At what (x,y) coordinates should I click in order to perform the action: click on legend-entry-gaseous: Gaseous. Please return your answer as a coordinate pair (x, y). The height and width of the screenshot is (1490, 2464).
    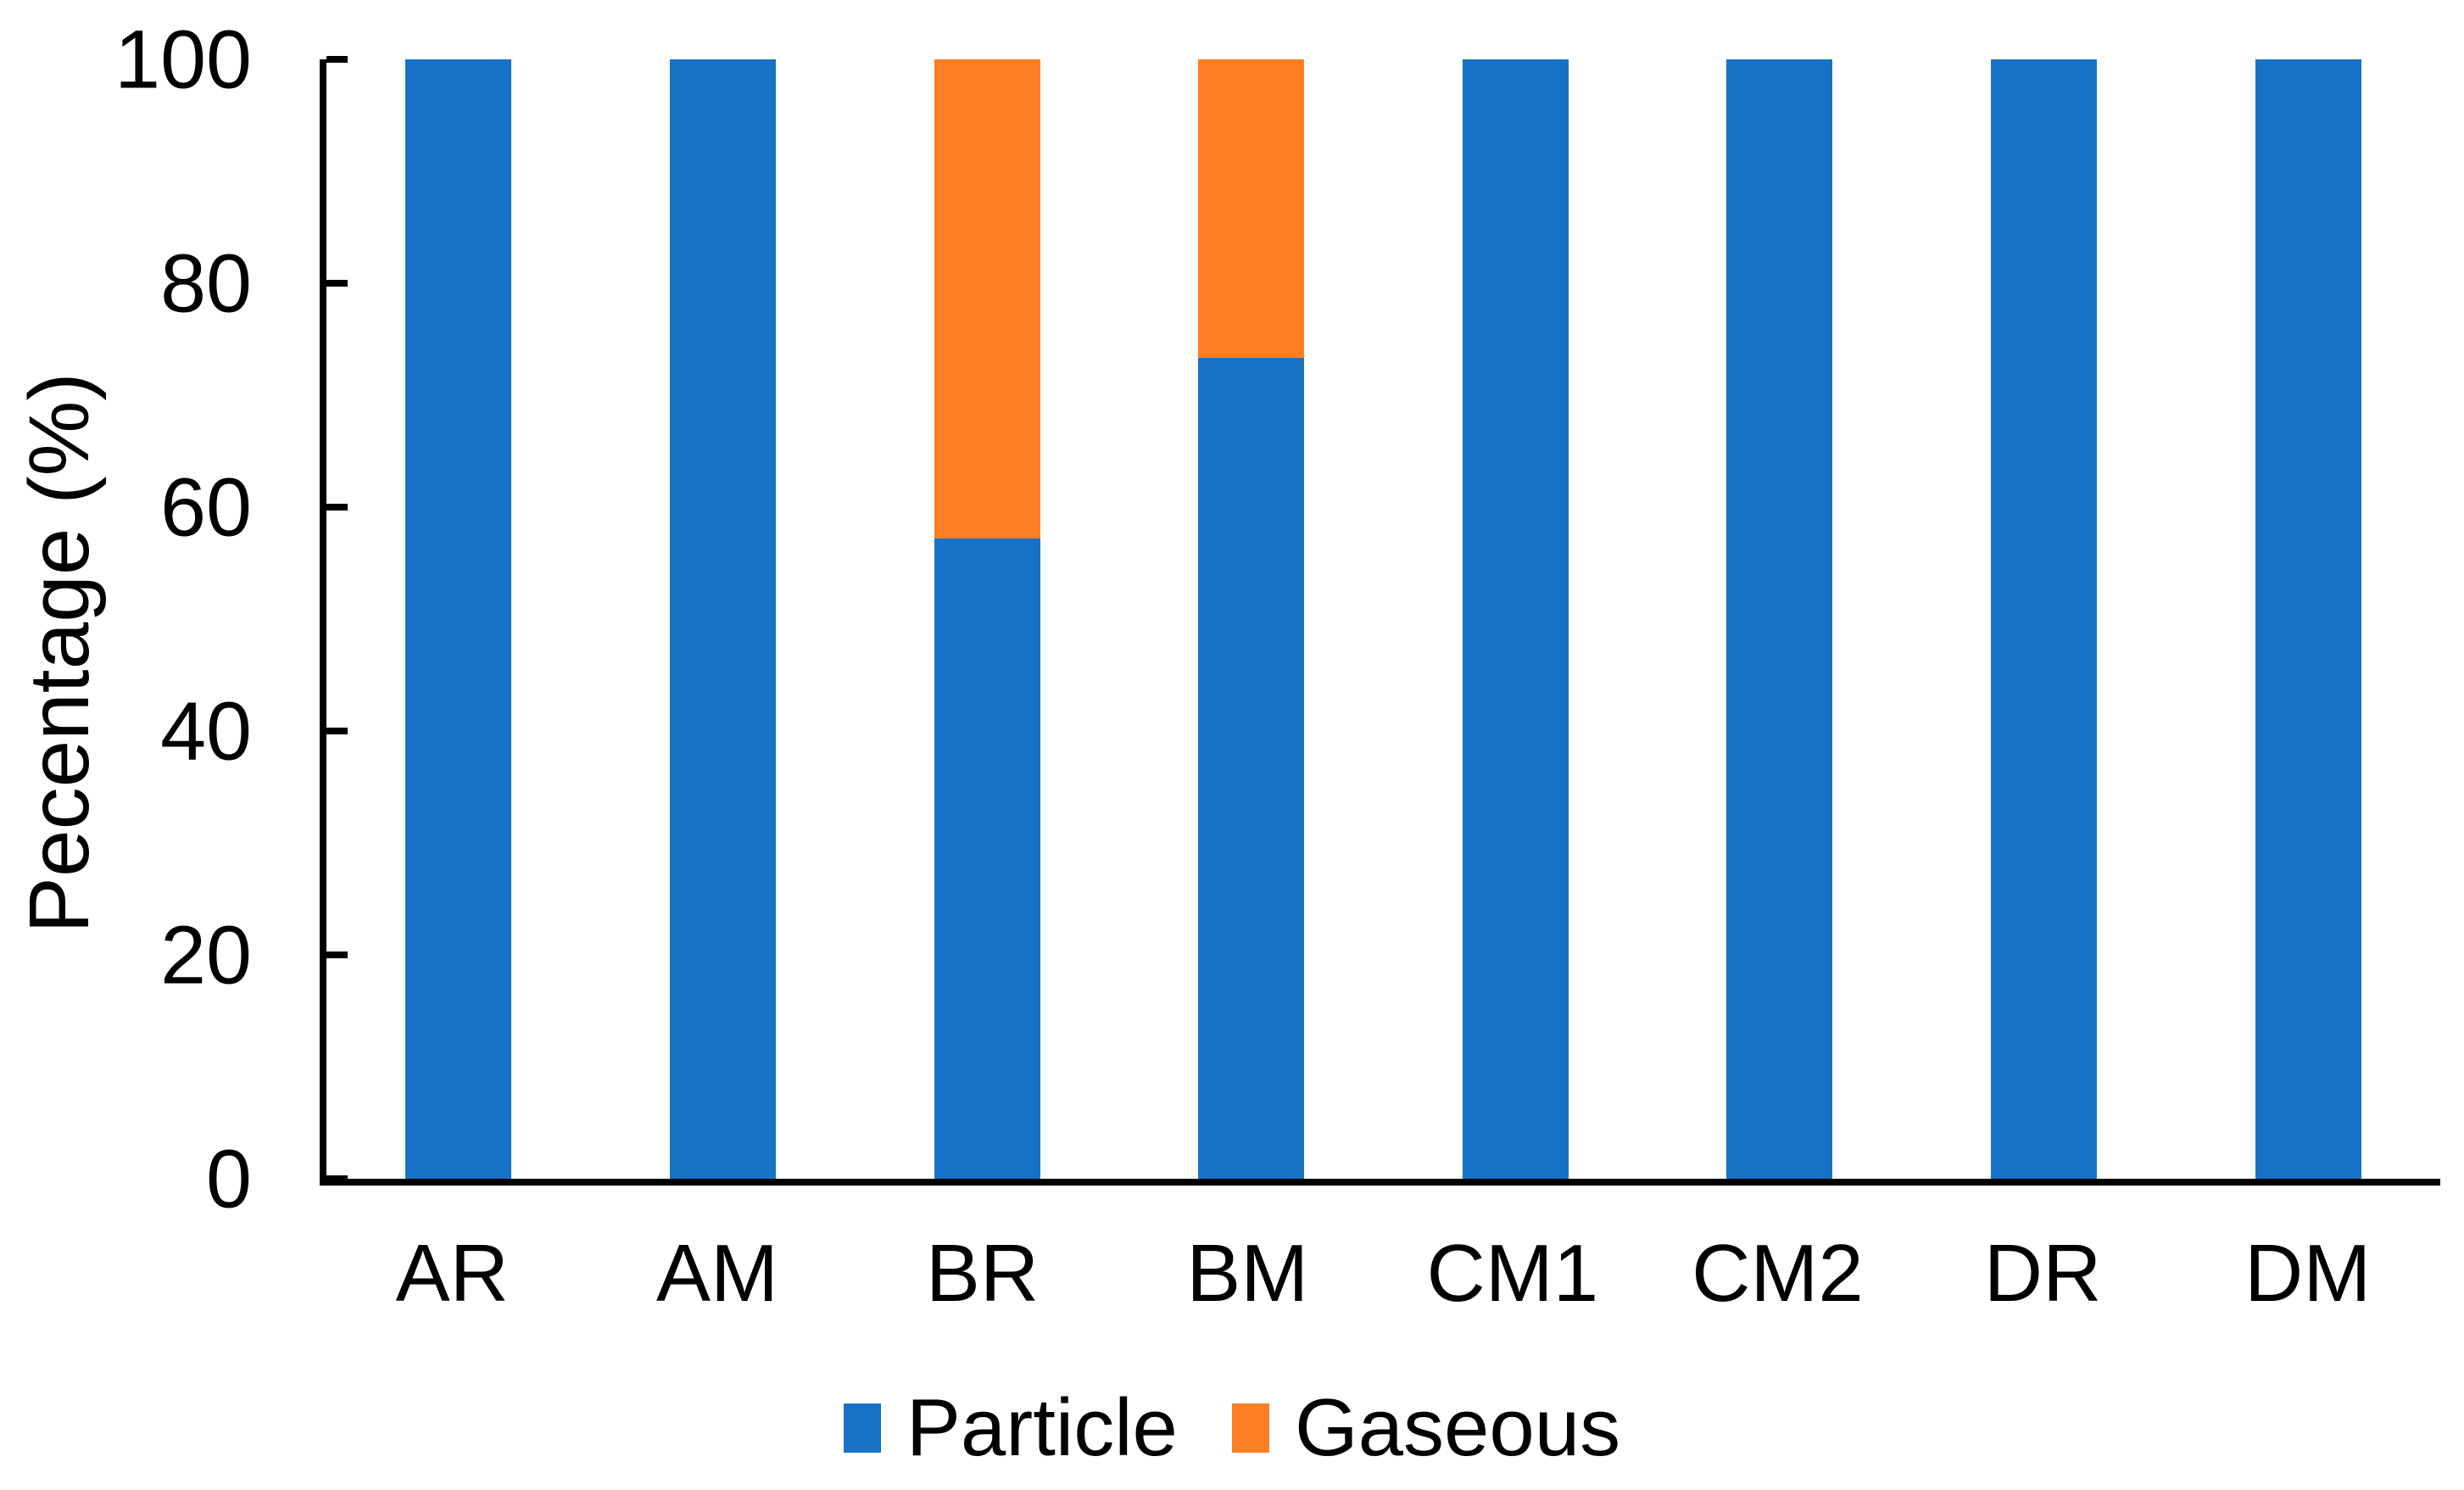
    Looking at the image, I should click on (1426, 1427).